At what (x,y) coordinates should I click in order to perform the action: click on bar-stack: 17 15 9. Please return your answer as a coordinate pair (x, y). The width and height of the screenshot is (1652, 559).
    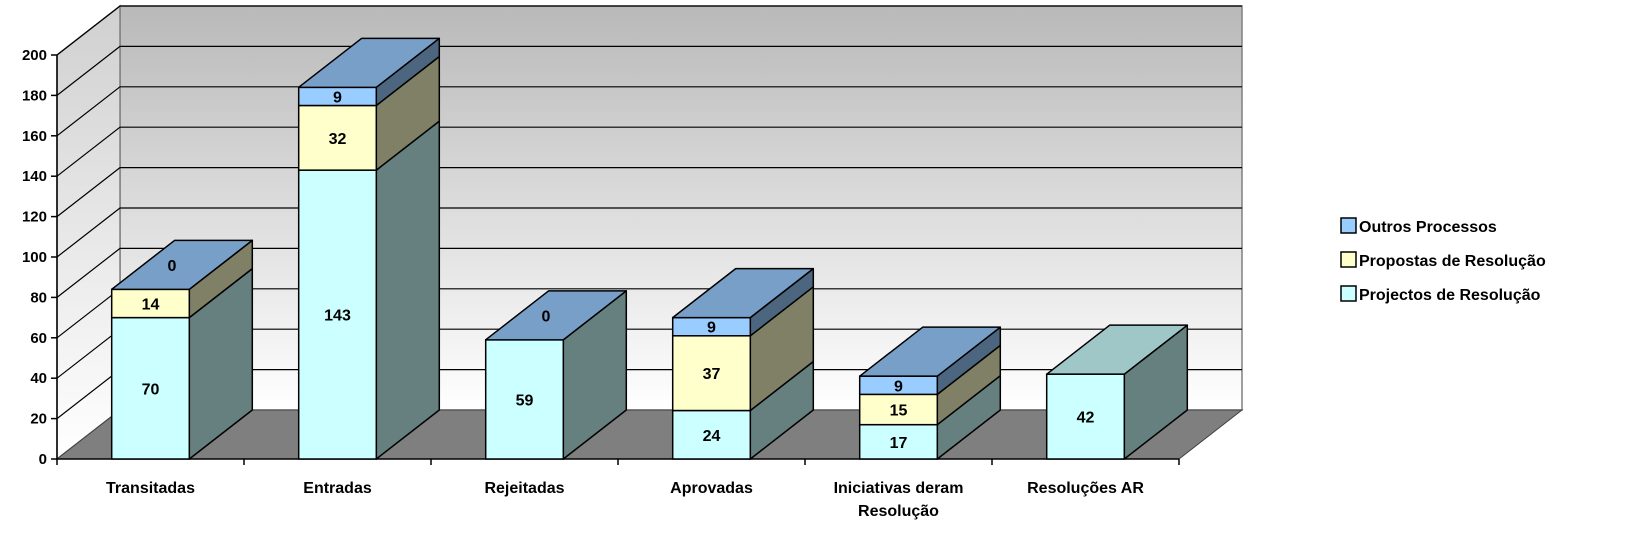
    Looking at the image, I should click on (930, 393).